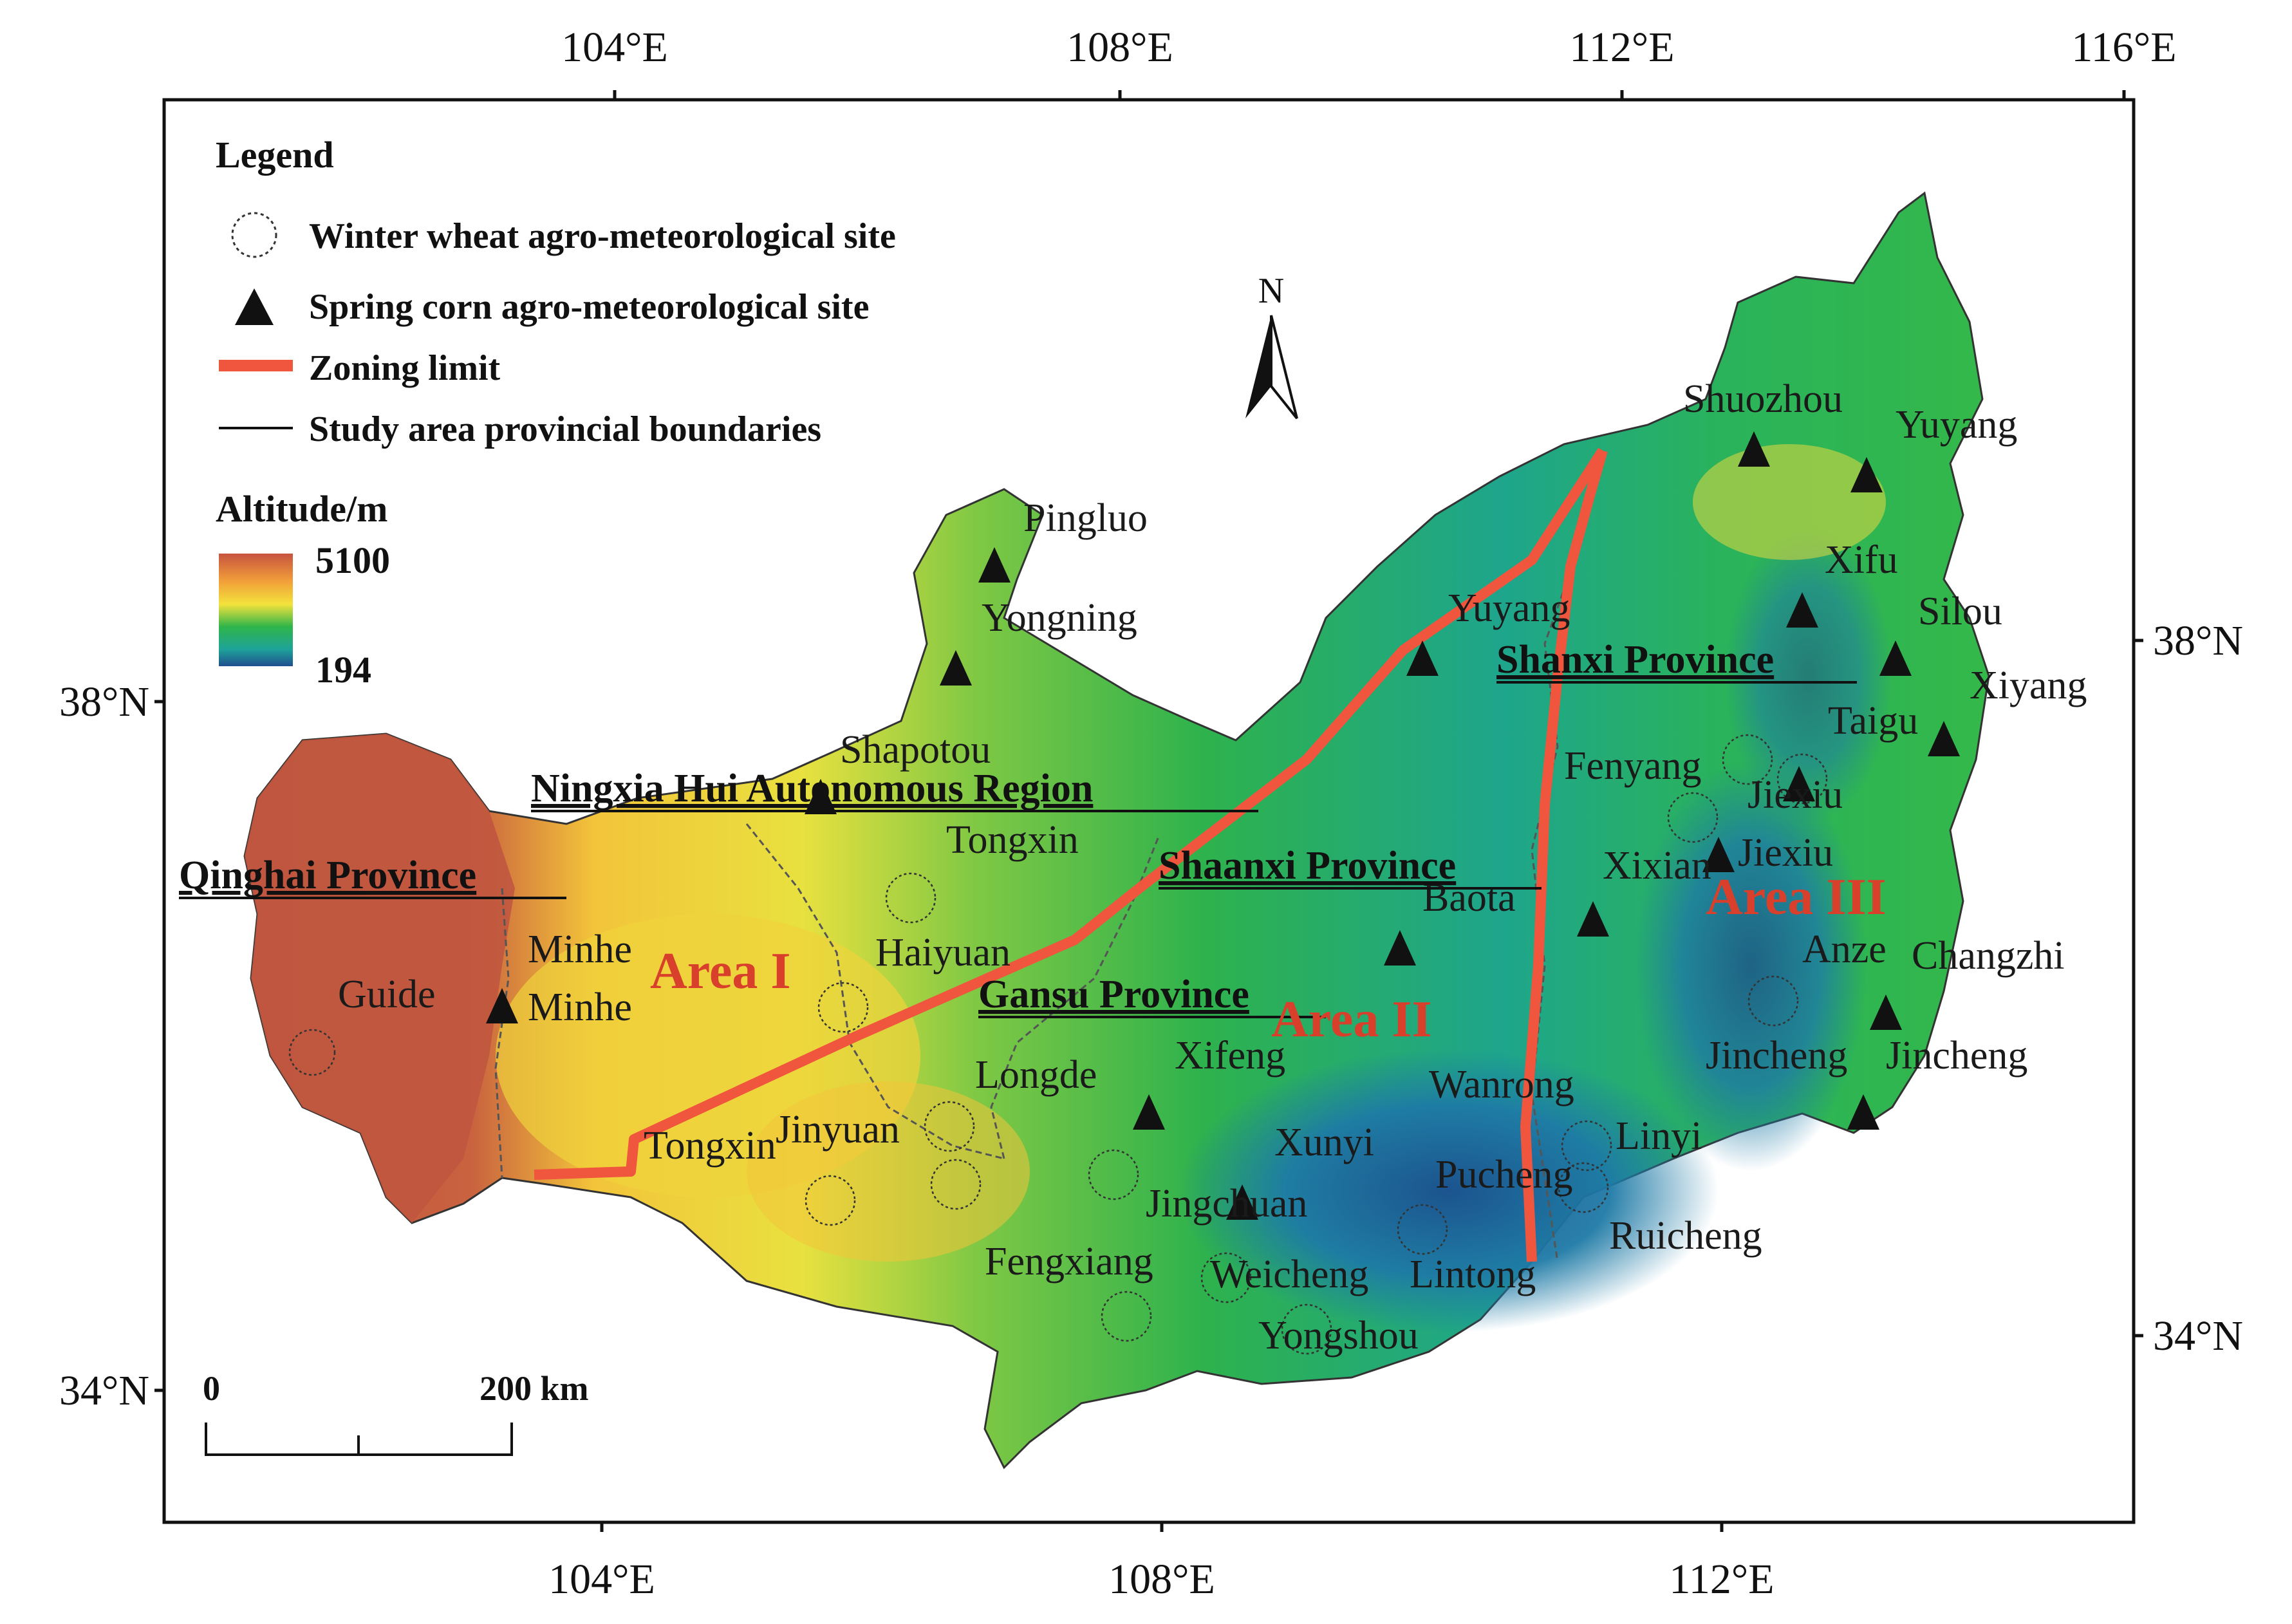 This screenshot has width=2292, height=1624. Describe the element at coordinates (1718, 854) in the screenshot. I see `spring-corn-site-jiexiu2` at that location.